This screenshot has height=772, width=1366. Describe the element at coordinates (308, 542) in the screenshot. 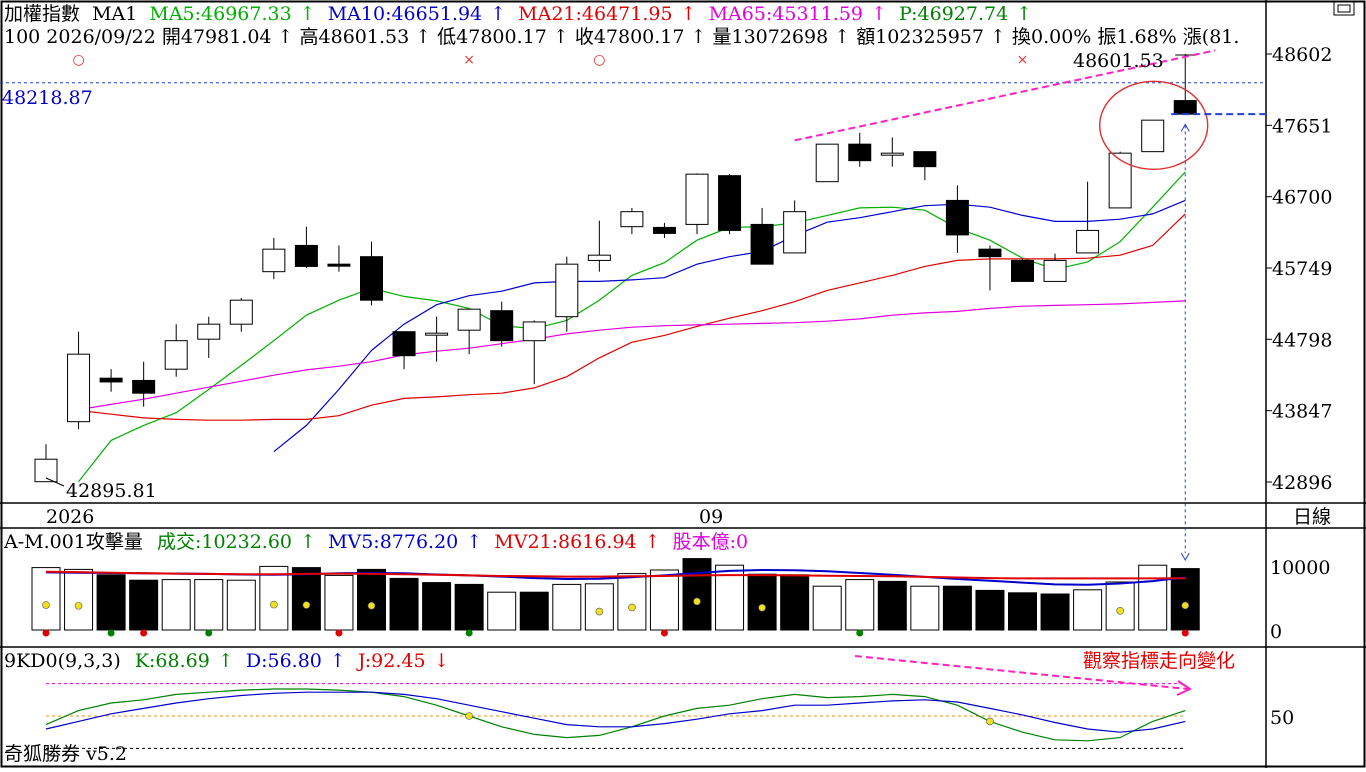

I see `legend-cj-arrow: ↑` at that location.